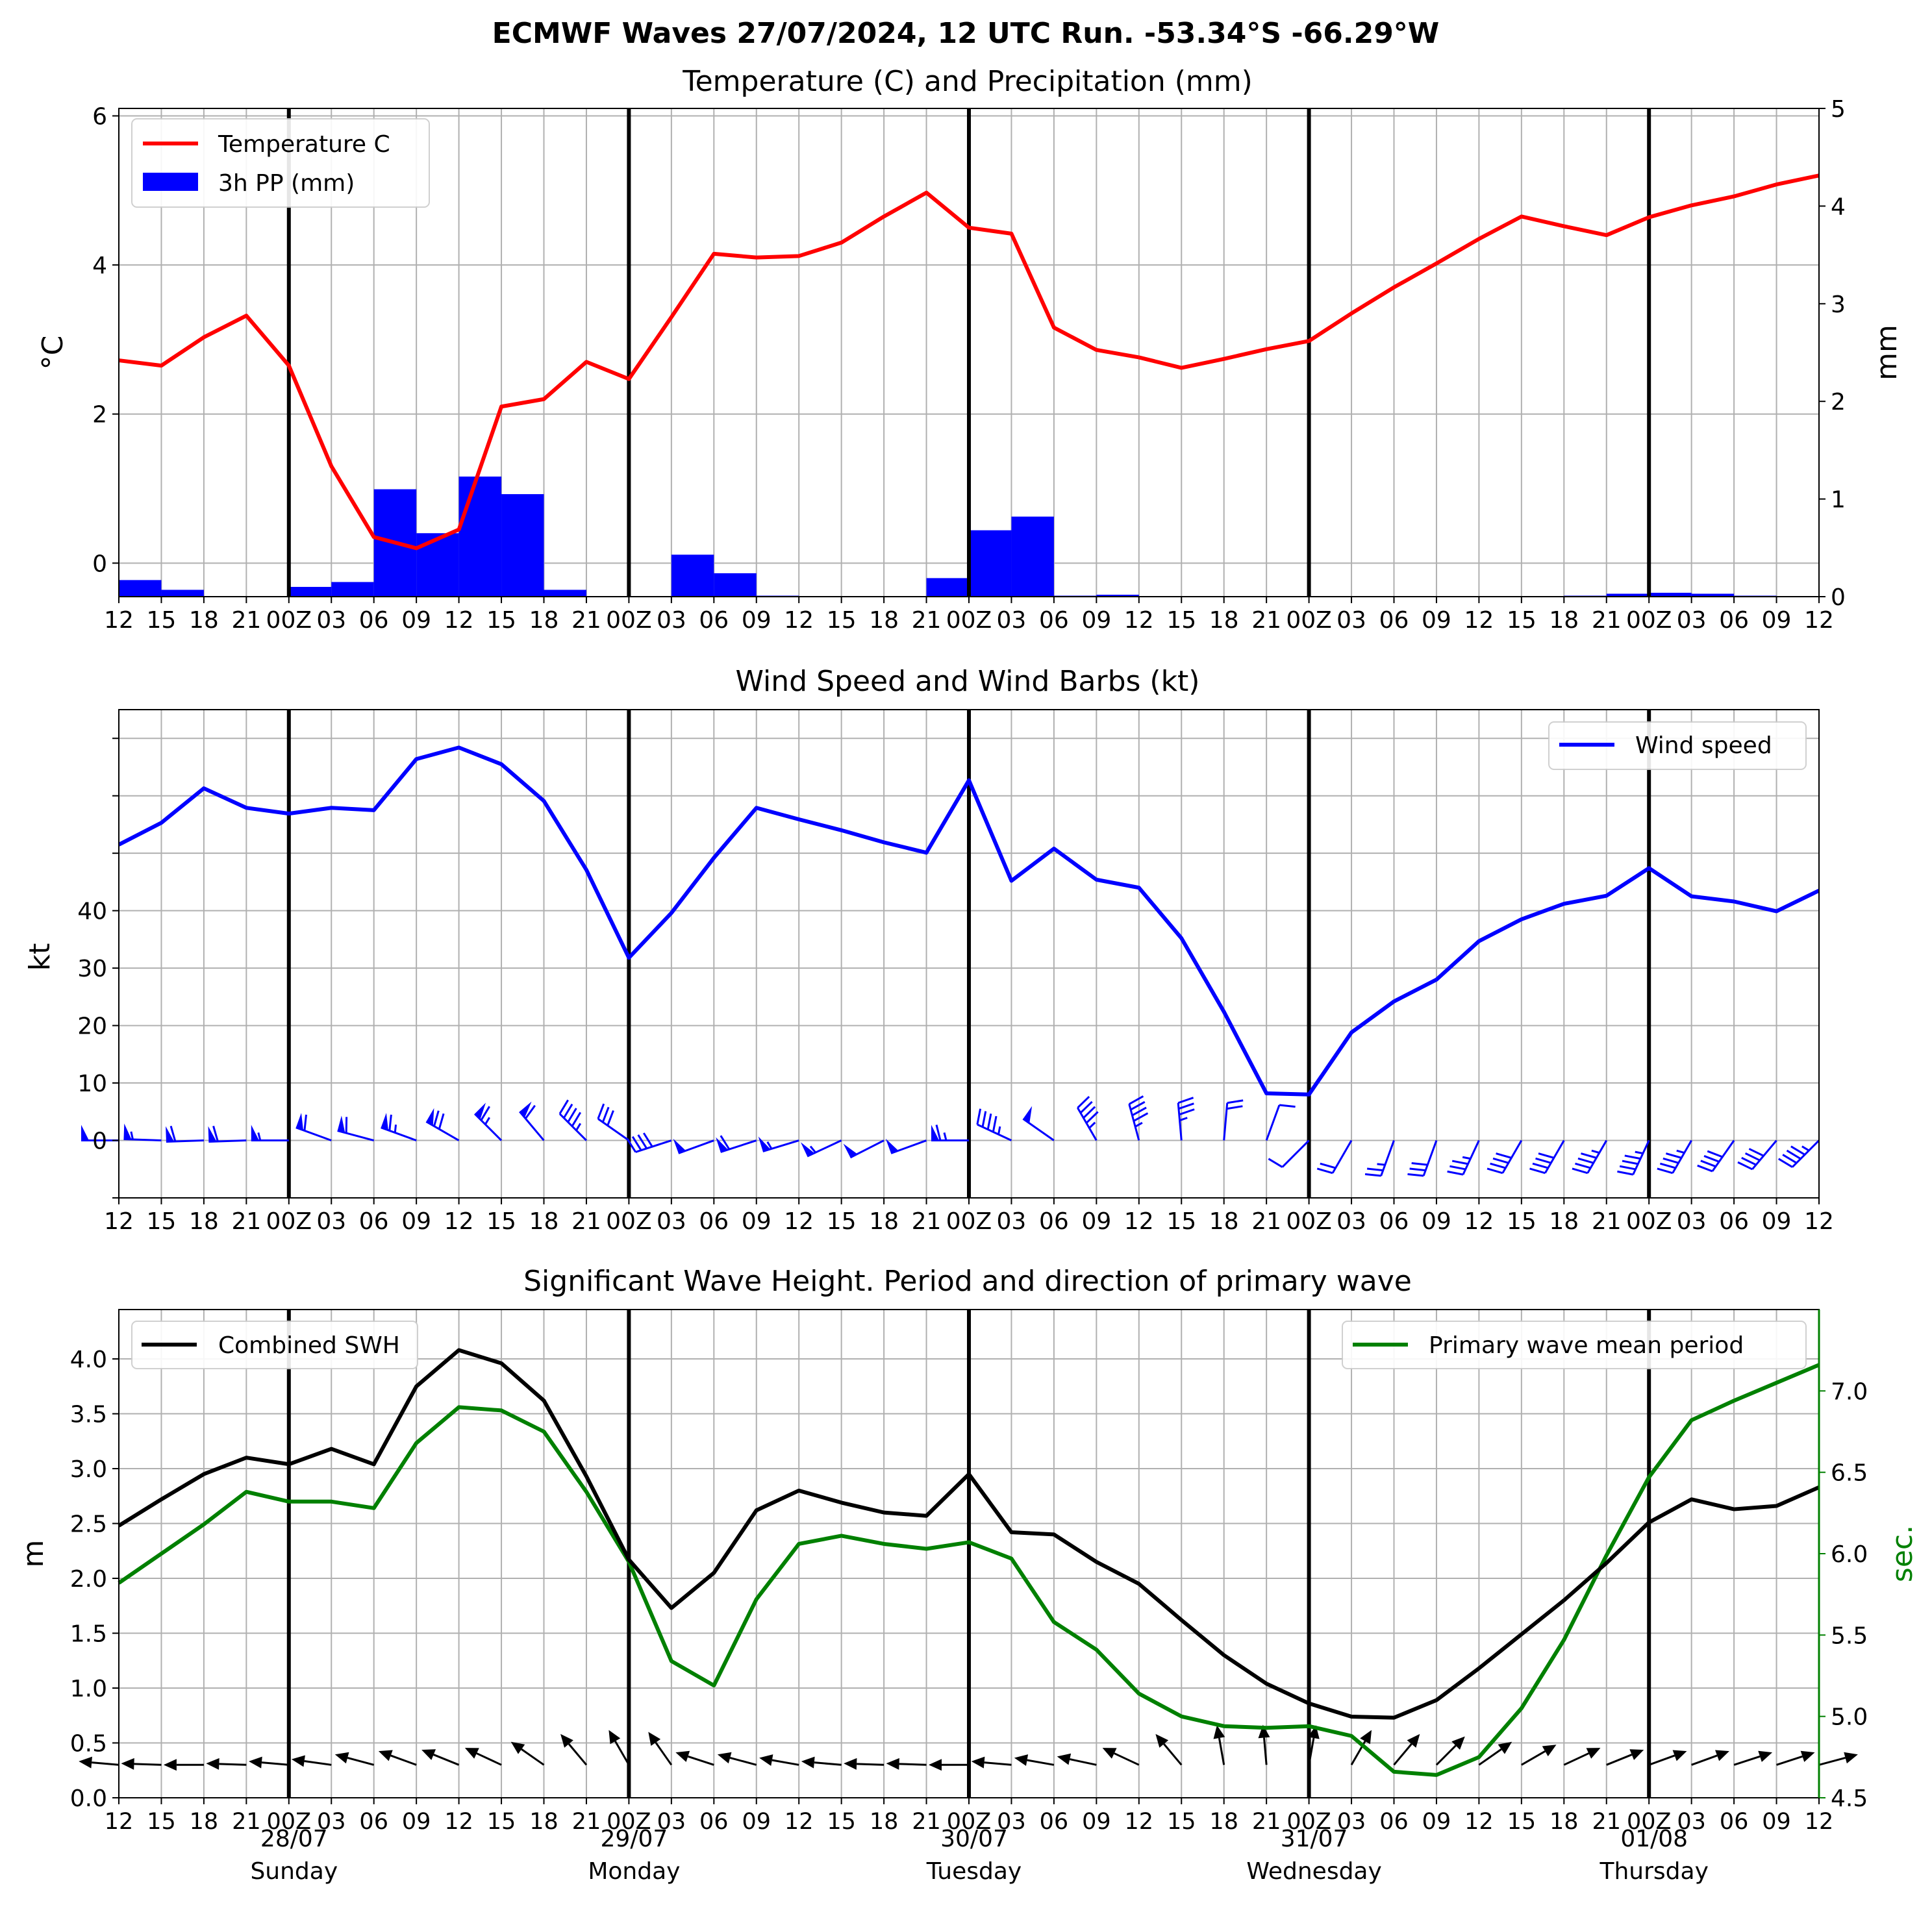  I want to click on y-tick-label: 6, so click(99, 116).